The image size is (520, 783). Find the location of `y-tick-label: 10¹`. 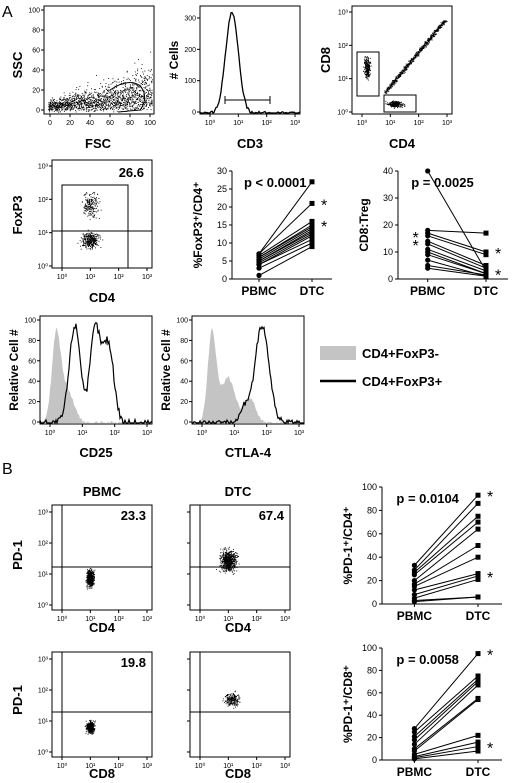

y-tick-label: 10¹ is located at coordinates (43, 575).